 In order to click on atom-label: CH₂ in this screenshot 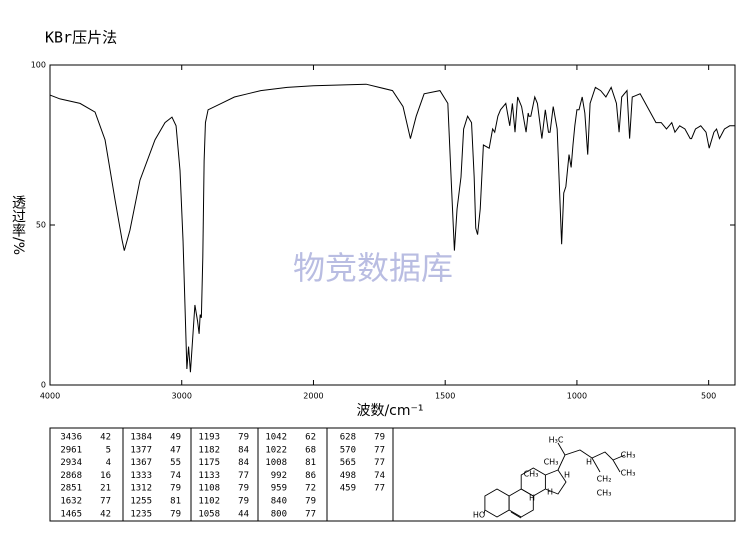, I will do `click(604, 479)`.